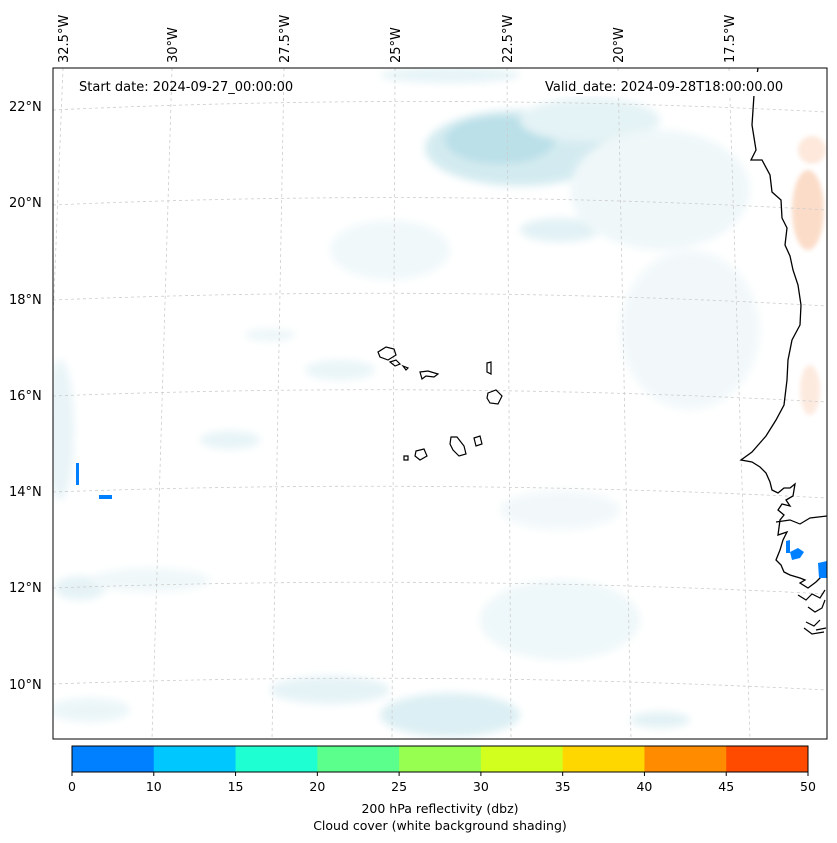 The height and width of the screenshot is (843, 837). I want to click on valid-date-background, so click(682, 84).